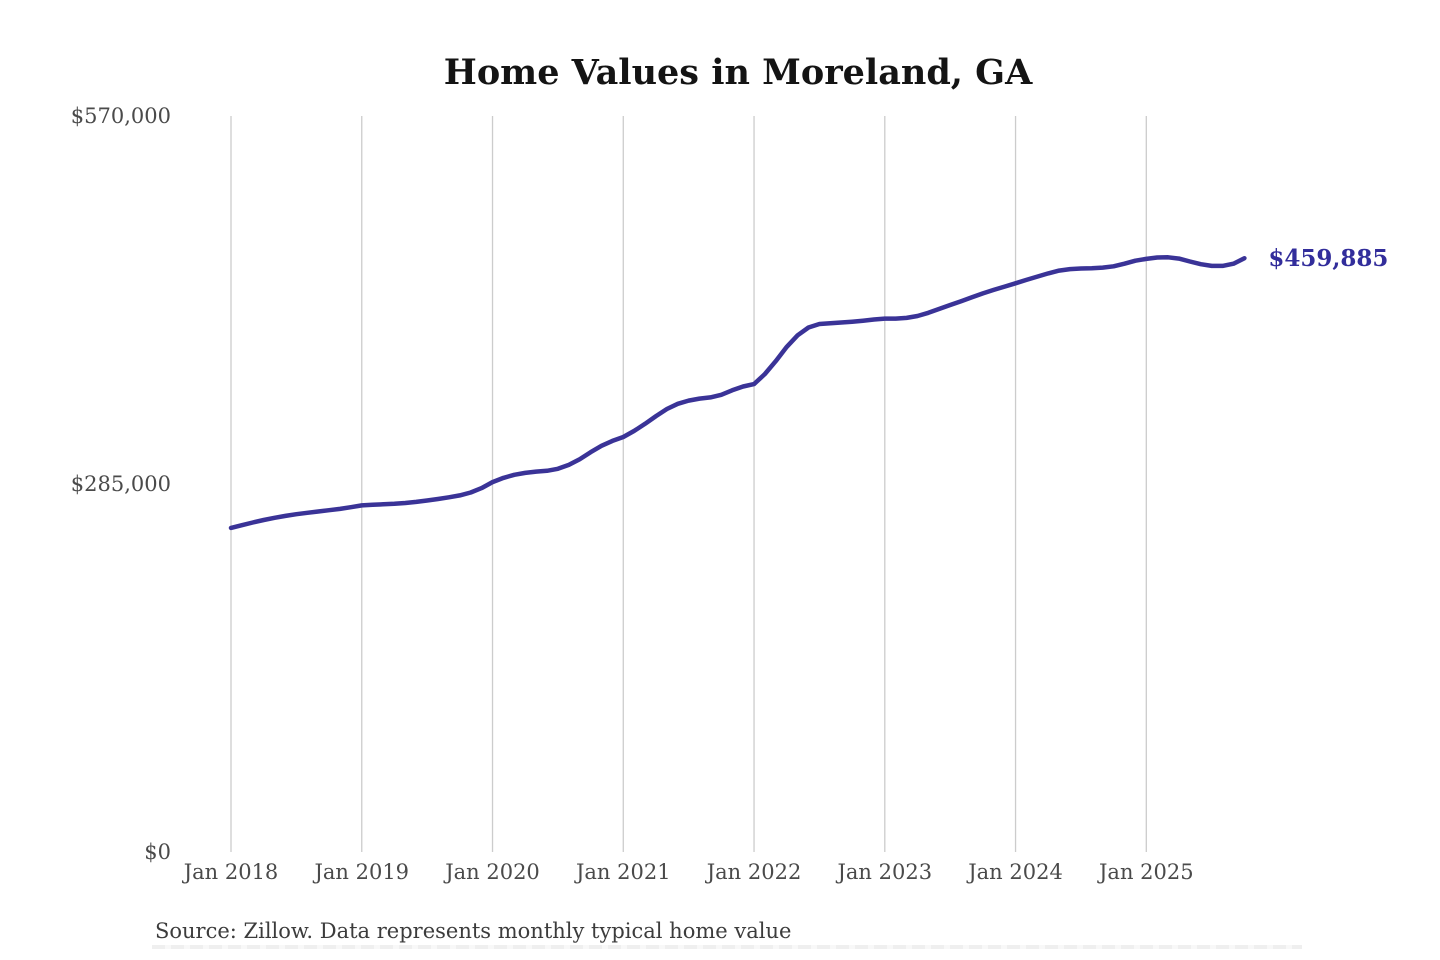 This screenshot has width=1440, height=960. What do you see at coordinates (883, 872) in the screenshot?
I see `x-axis-tick-label: Jan 2023` at bounding box center [883, 872].